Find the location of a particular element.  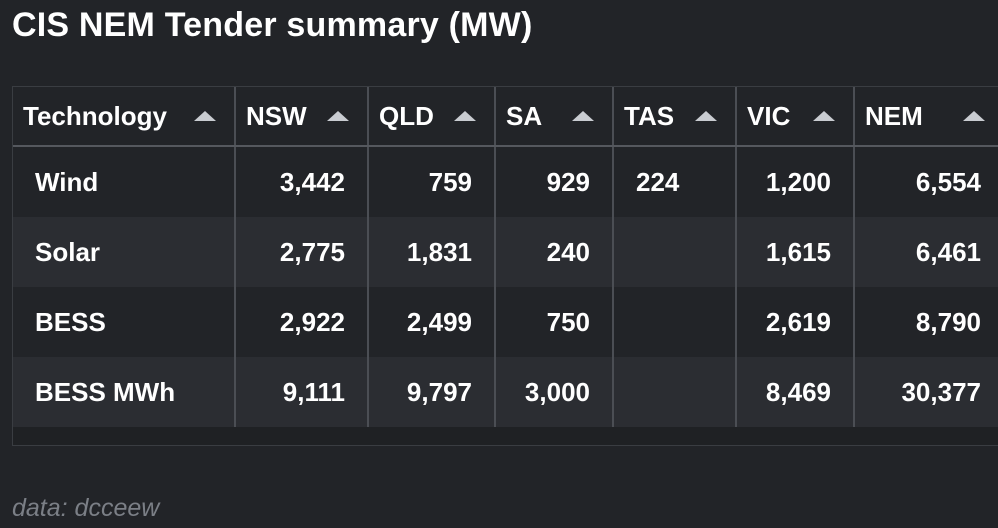

table-row: Solar 2,775 1,831 240 1,615 6,461 is located at coordinates (505, 252).